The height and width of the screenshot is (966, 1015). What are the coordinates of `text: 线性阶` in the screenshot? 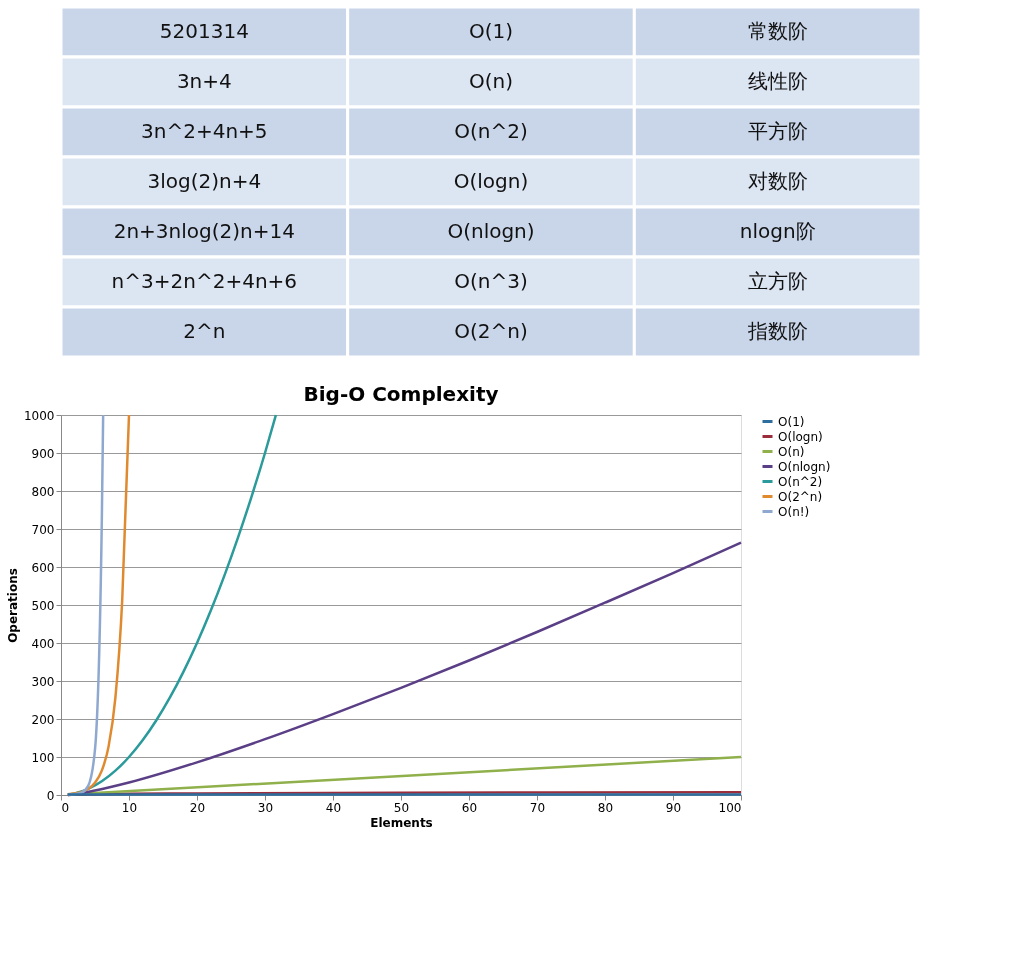 It's located at (777, 81).